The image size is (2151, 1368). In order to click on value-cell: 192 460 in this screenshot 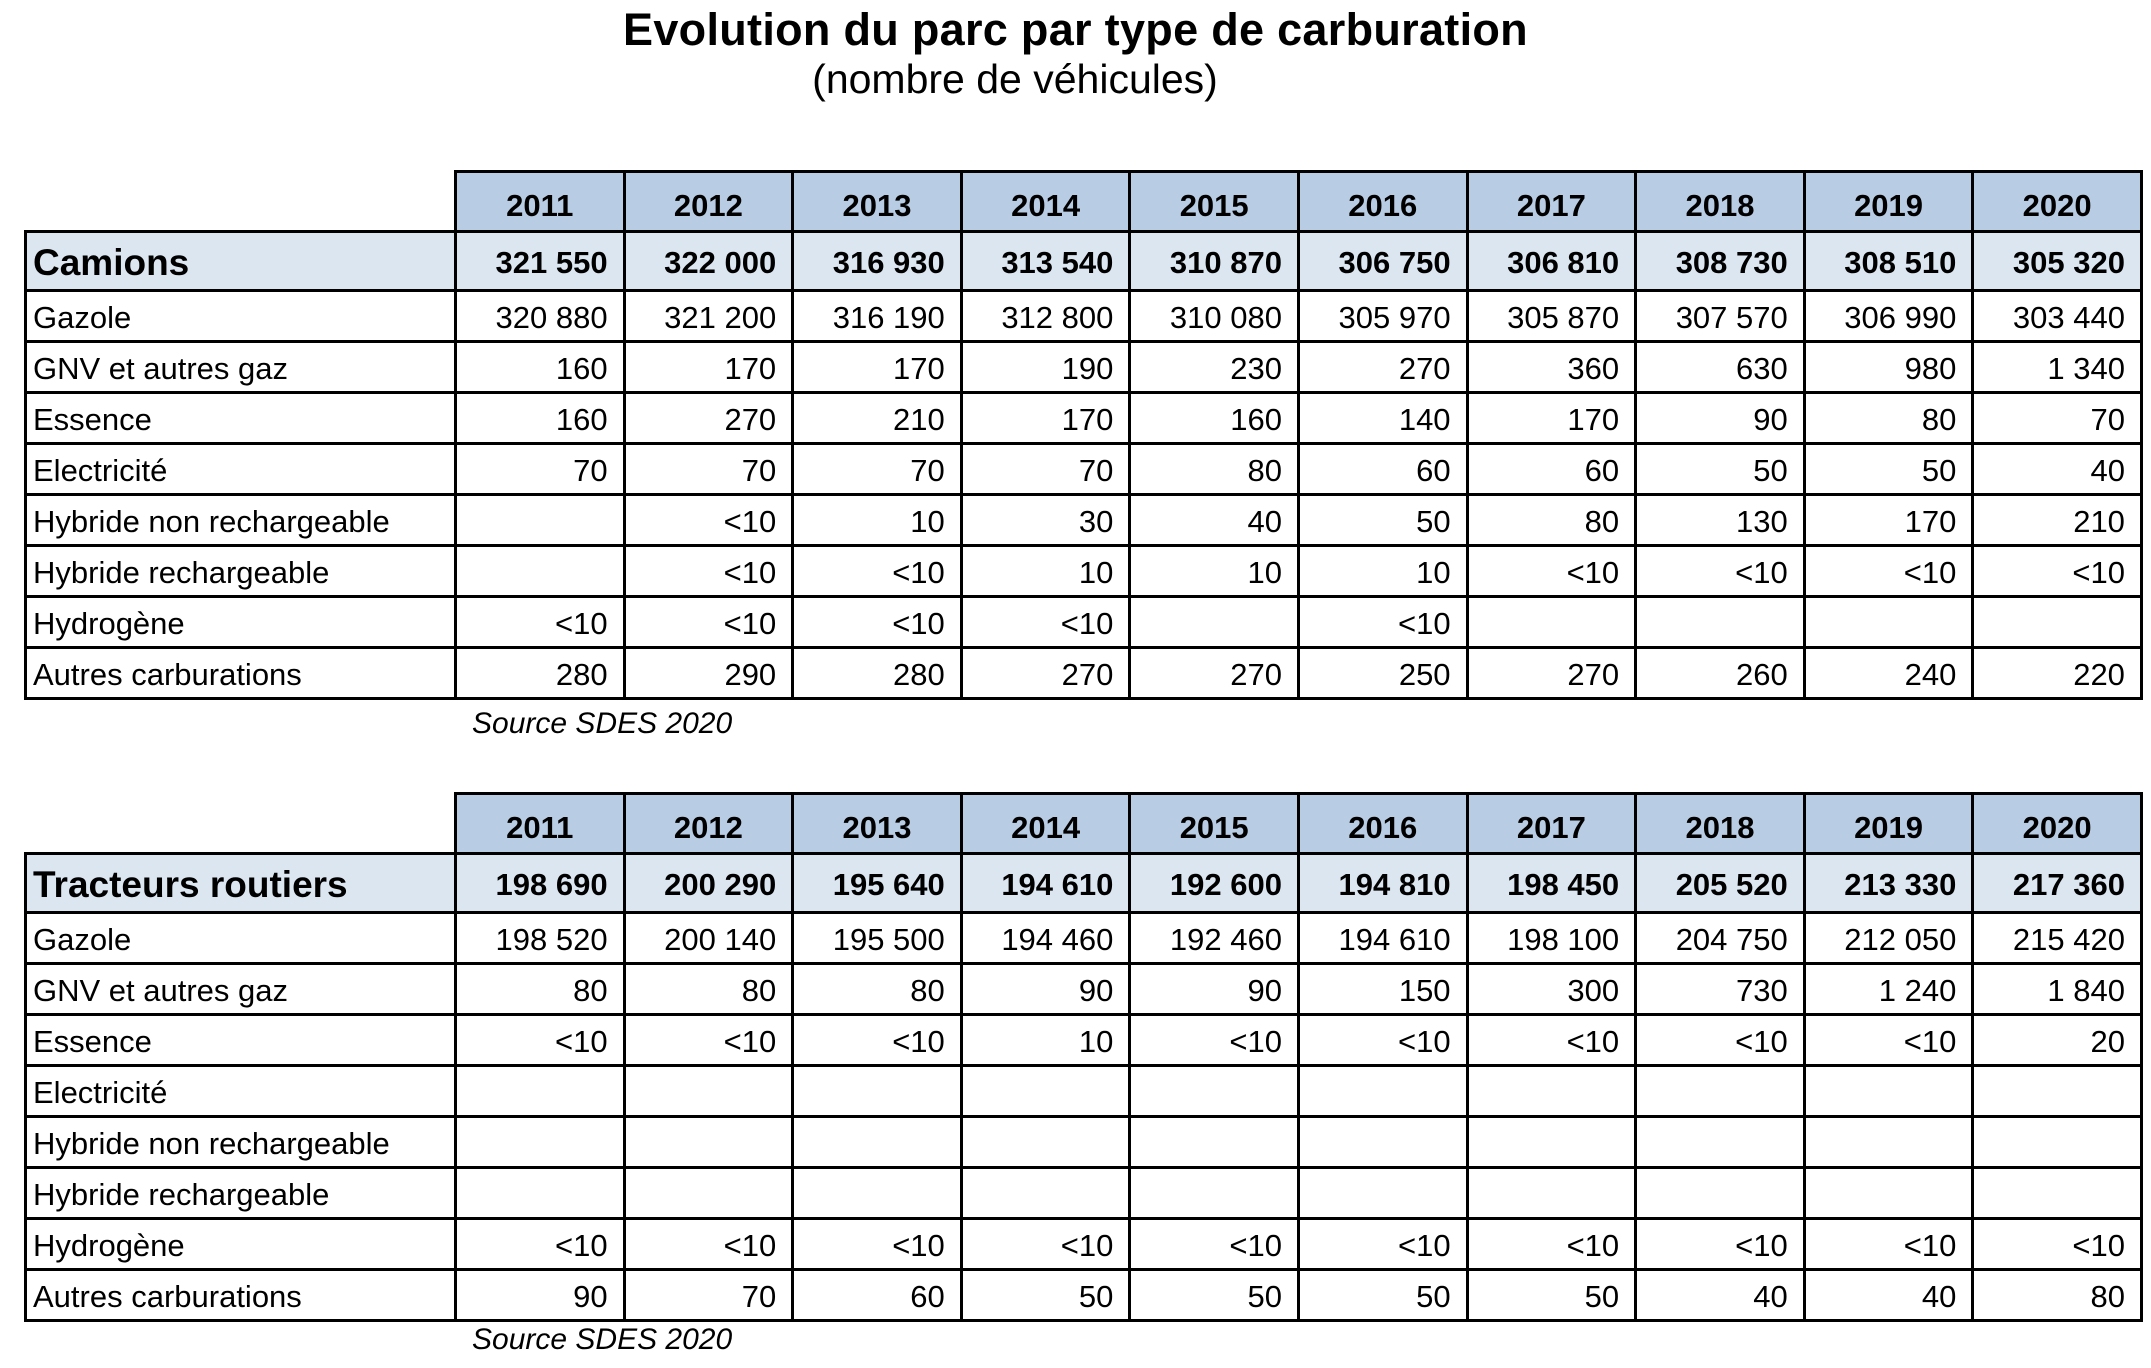, I will do `click(1214, 938)`.